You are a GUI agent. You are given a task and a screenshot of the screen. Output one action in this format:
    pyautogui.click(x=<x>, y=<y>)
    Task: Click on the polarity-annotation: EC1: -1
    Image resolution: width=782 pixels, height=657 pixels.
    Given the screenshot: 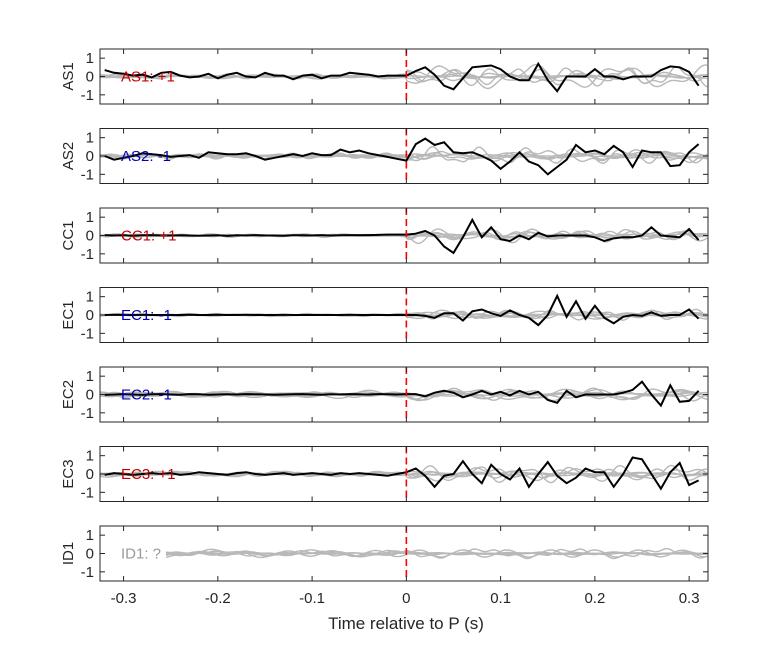 What is the action you would take?
    pyautogui.click(x=146, y=315)
    